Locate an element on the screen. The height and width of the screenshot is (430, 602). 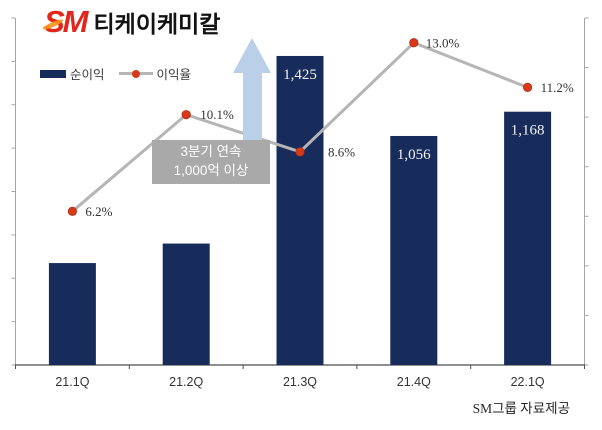
bar-21.4Q is located at coordinates (414, 250).